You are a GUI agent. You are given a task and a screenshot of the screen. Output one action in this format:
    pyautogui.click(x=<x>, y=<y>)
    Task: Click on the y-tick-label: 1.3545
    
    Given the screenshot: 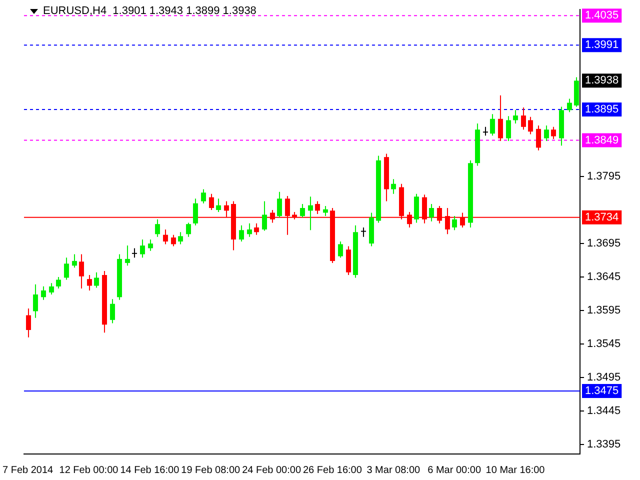 What is the action you would take?
    pyautogui.click(x=604, y=344)
    